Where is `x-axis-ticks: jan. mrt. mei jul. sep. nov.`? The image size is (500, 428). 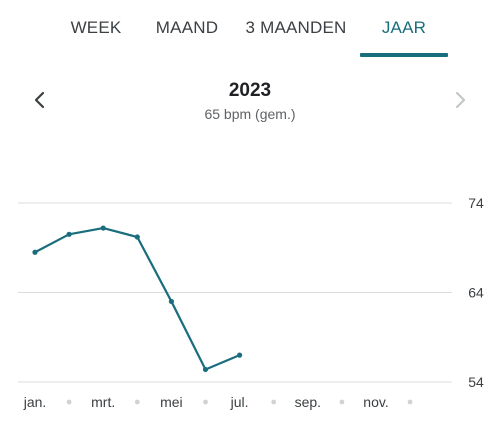 x-axis-ticks: jan. mrt. mei jul. sep. nov. is located at coordinates (218, 402).